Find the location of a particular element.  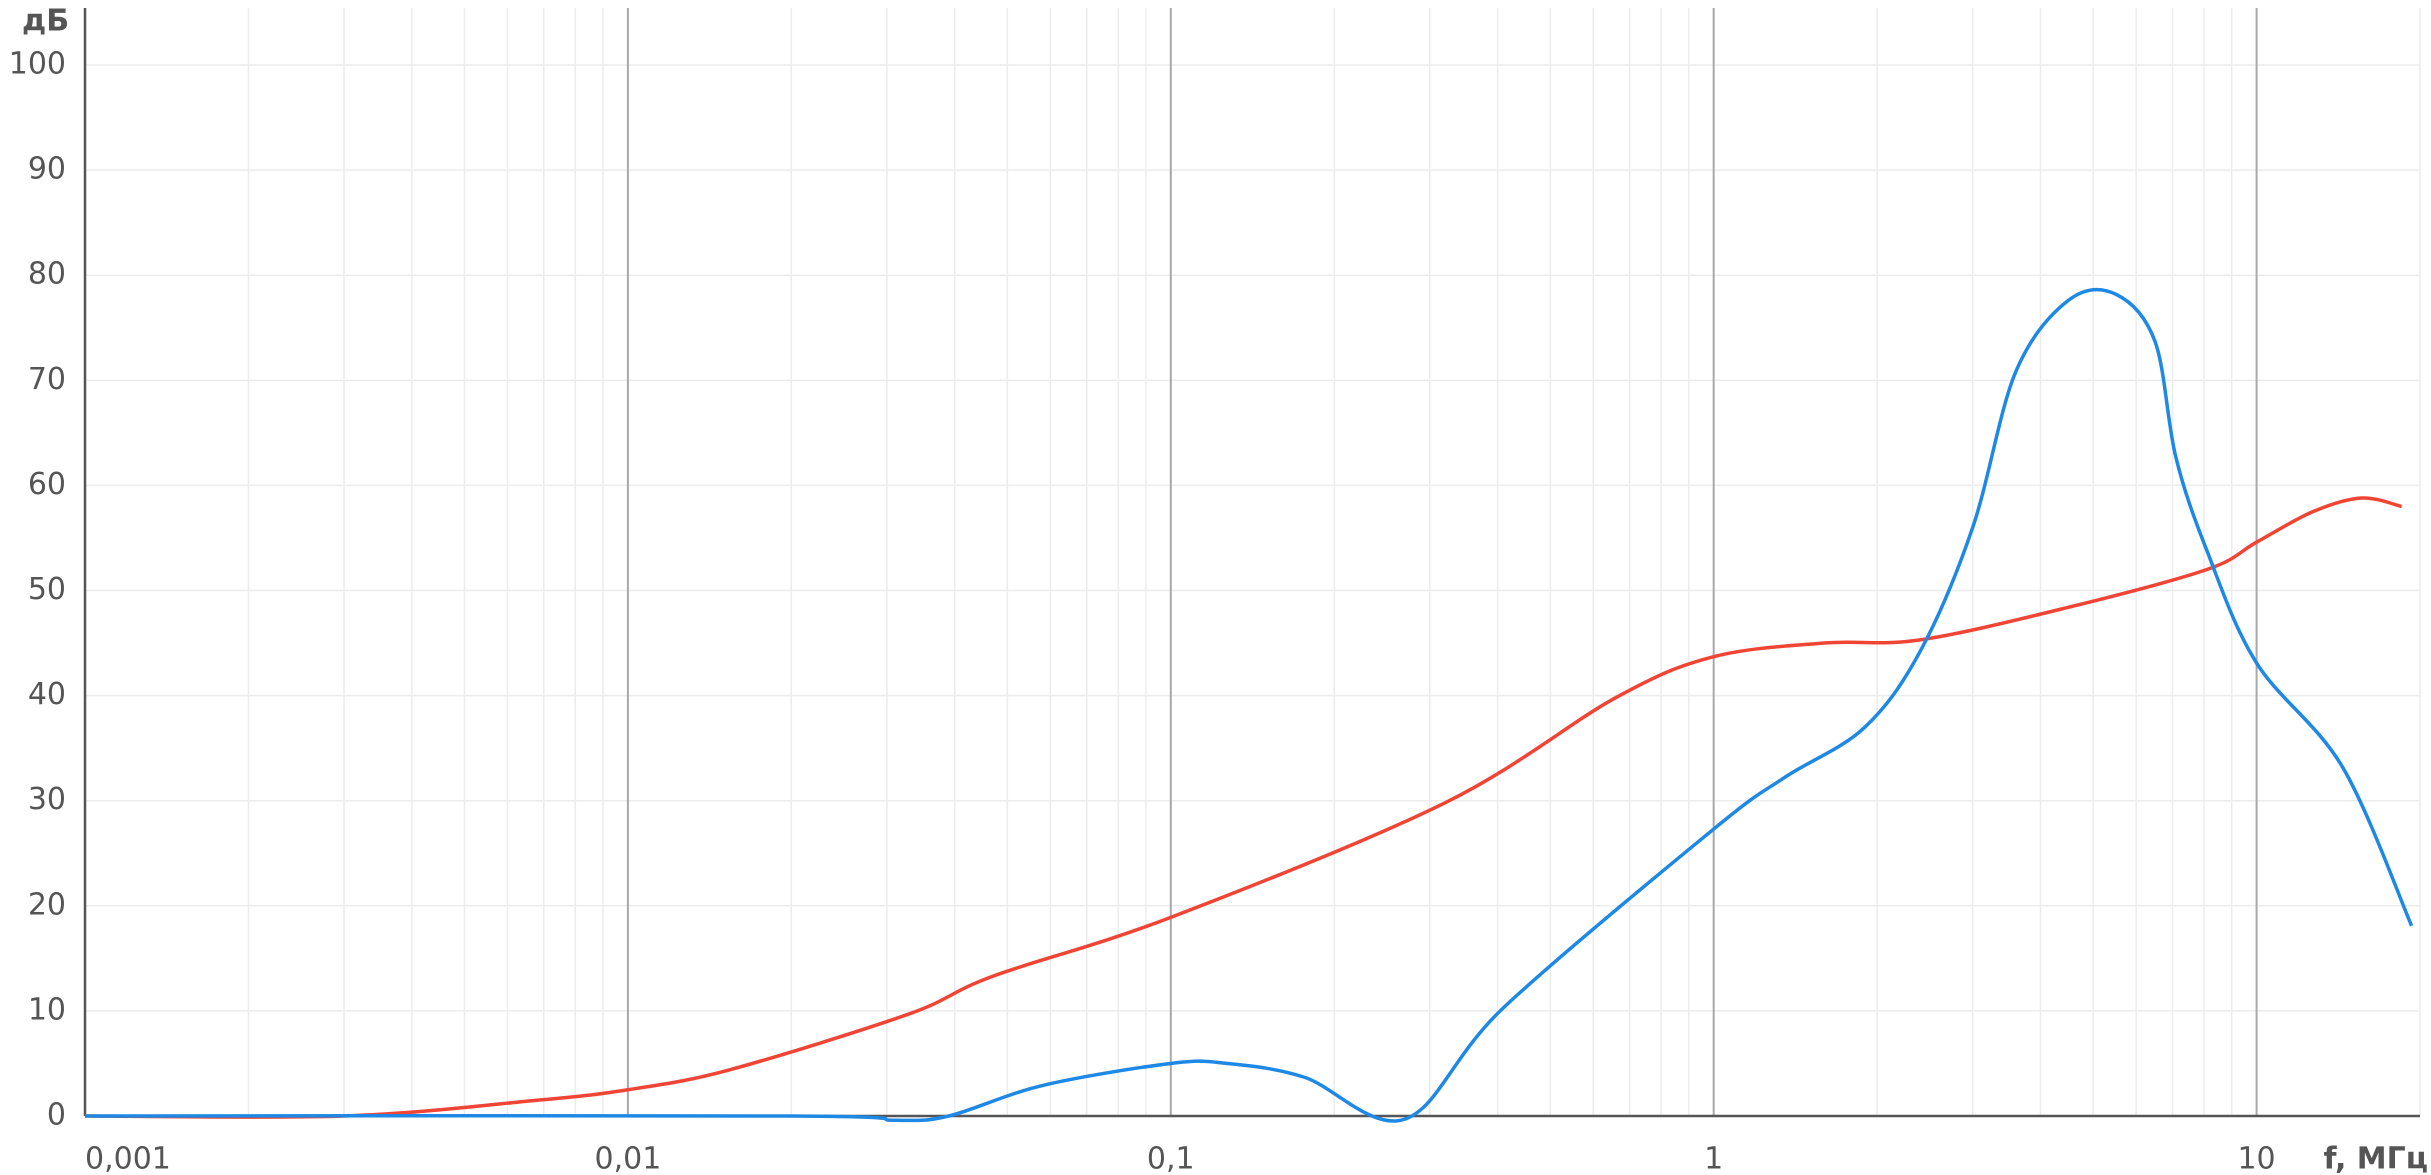

x-tick-label: 0,1 is located at coordinates (1171, 1158).